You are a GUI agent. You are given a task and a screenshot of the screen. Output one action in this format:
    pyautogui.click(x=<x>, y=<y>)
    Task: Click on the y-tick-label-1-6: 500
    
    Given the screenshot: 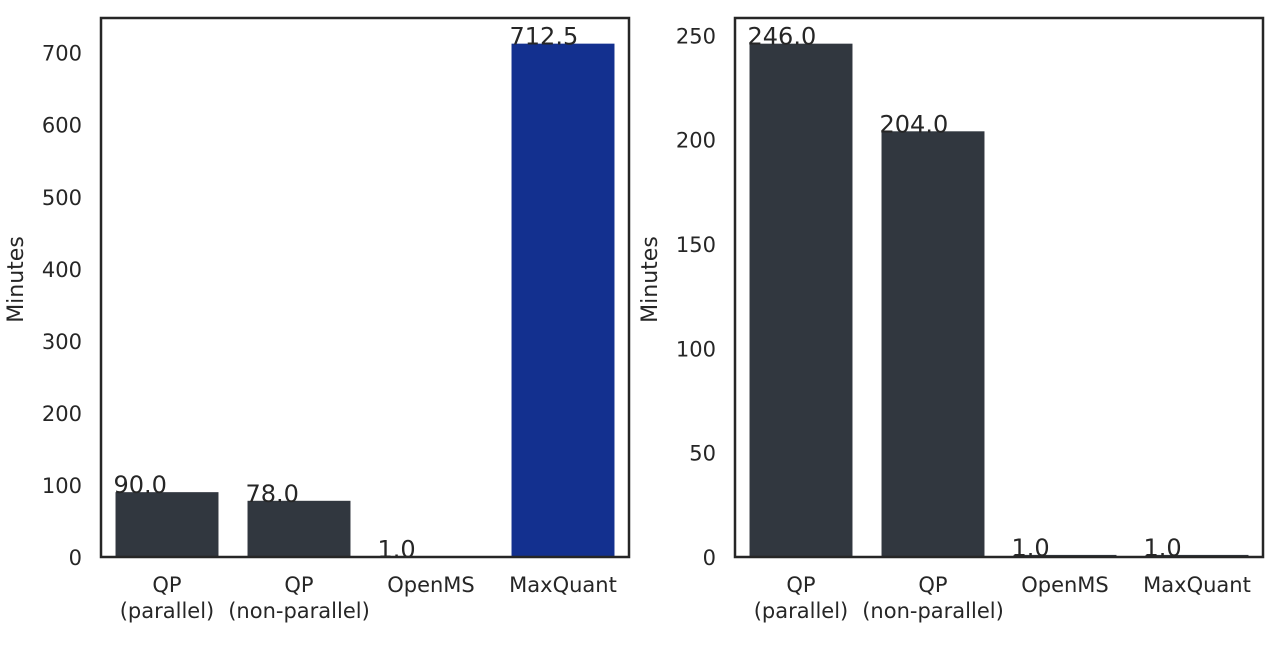 What is the action you would take?
    pyautogui.click(x=62, y=198)
    